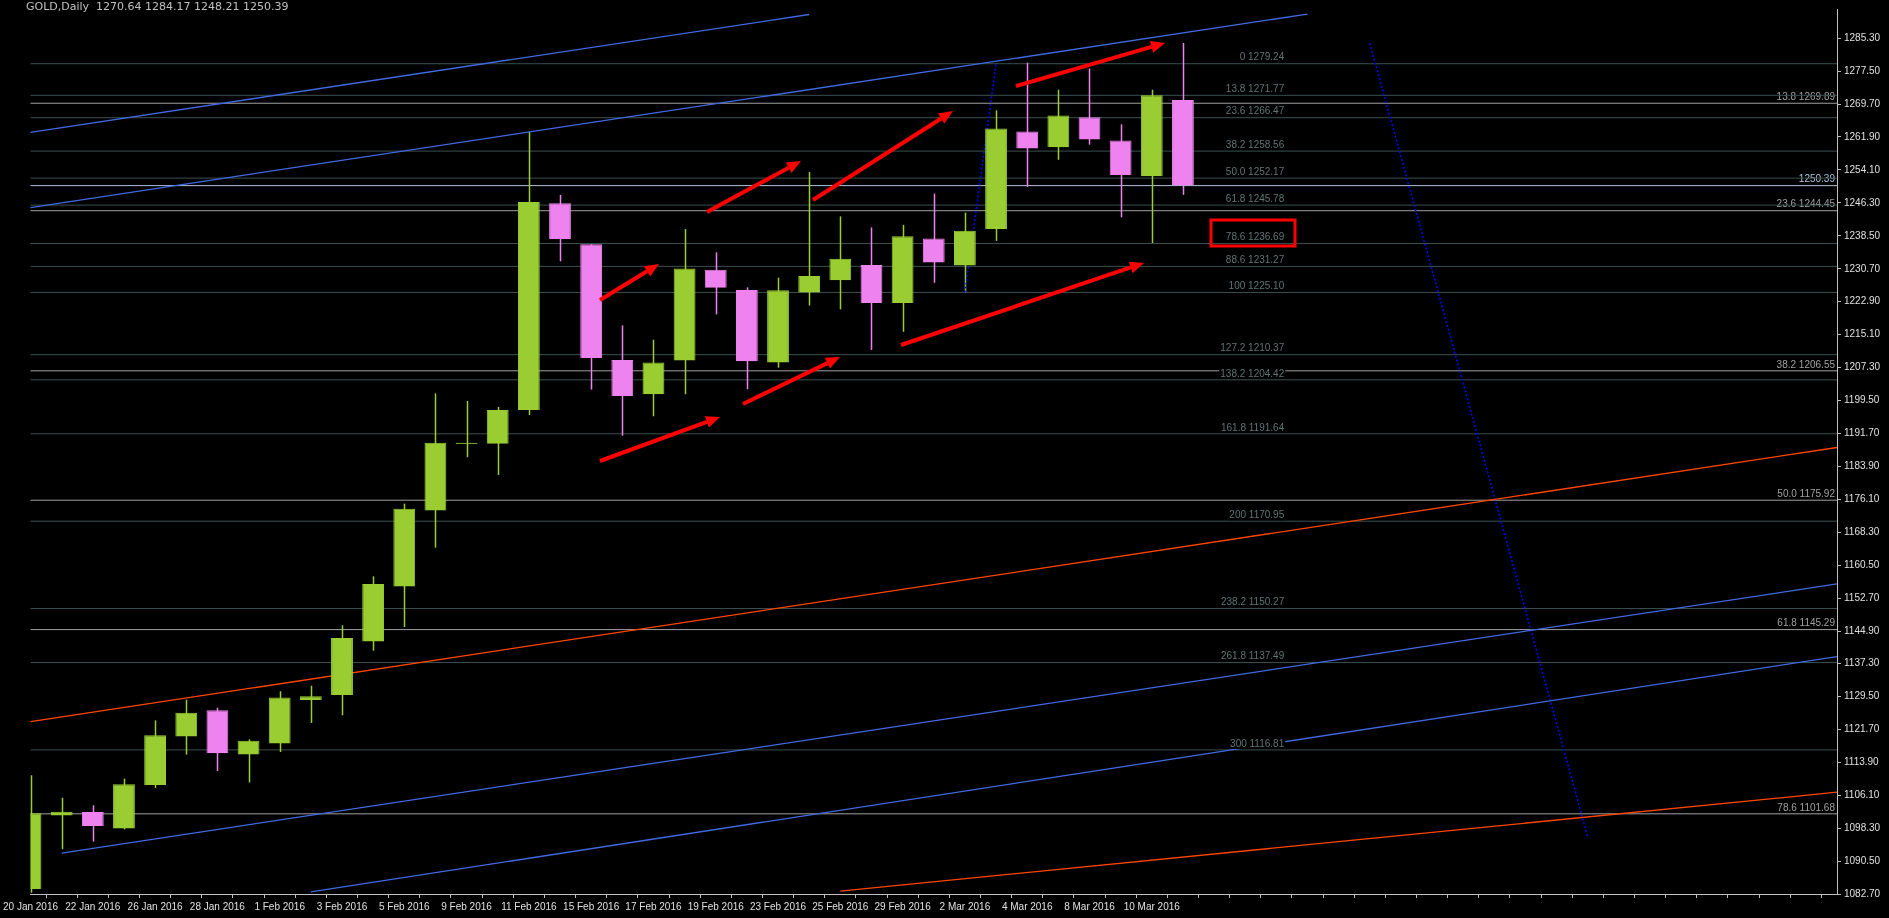  What do you see at coordinates (1806, 96) in the screenshot?
I see `ref-line-label: 13.8 1269.89` at bounding box center [1806, 96].